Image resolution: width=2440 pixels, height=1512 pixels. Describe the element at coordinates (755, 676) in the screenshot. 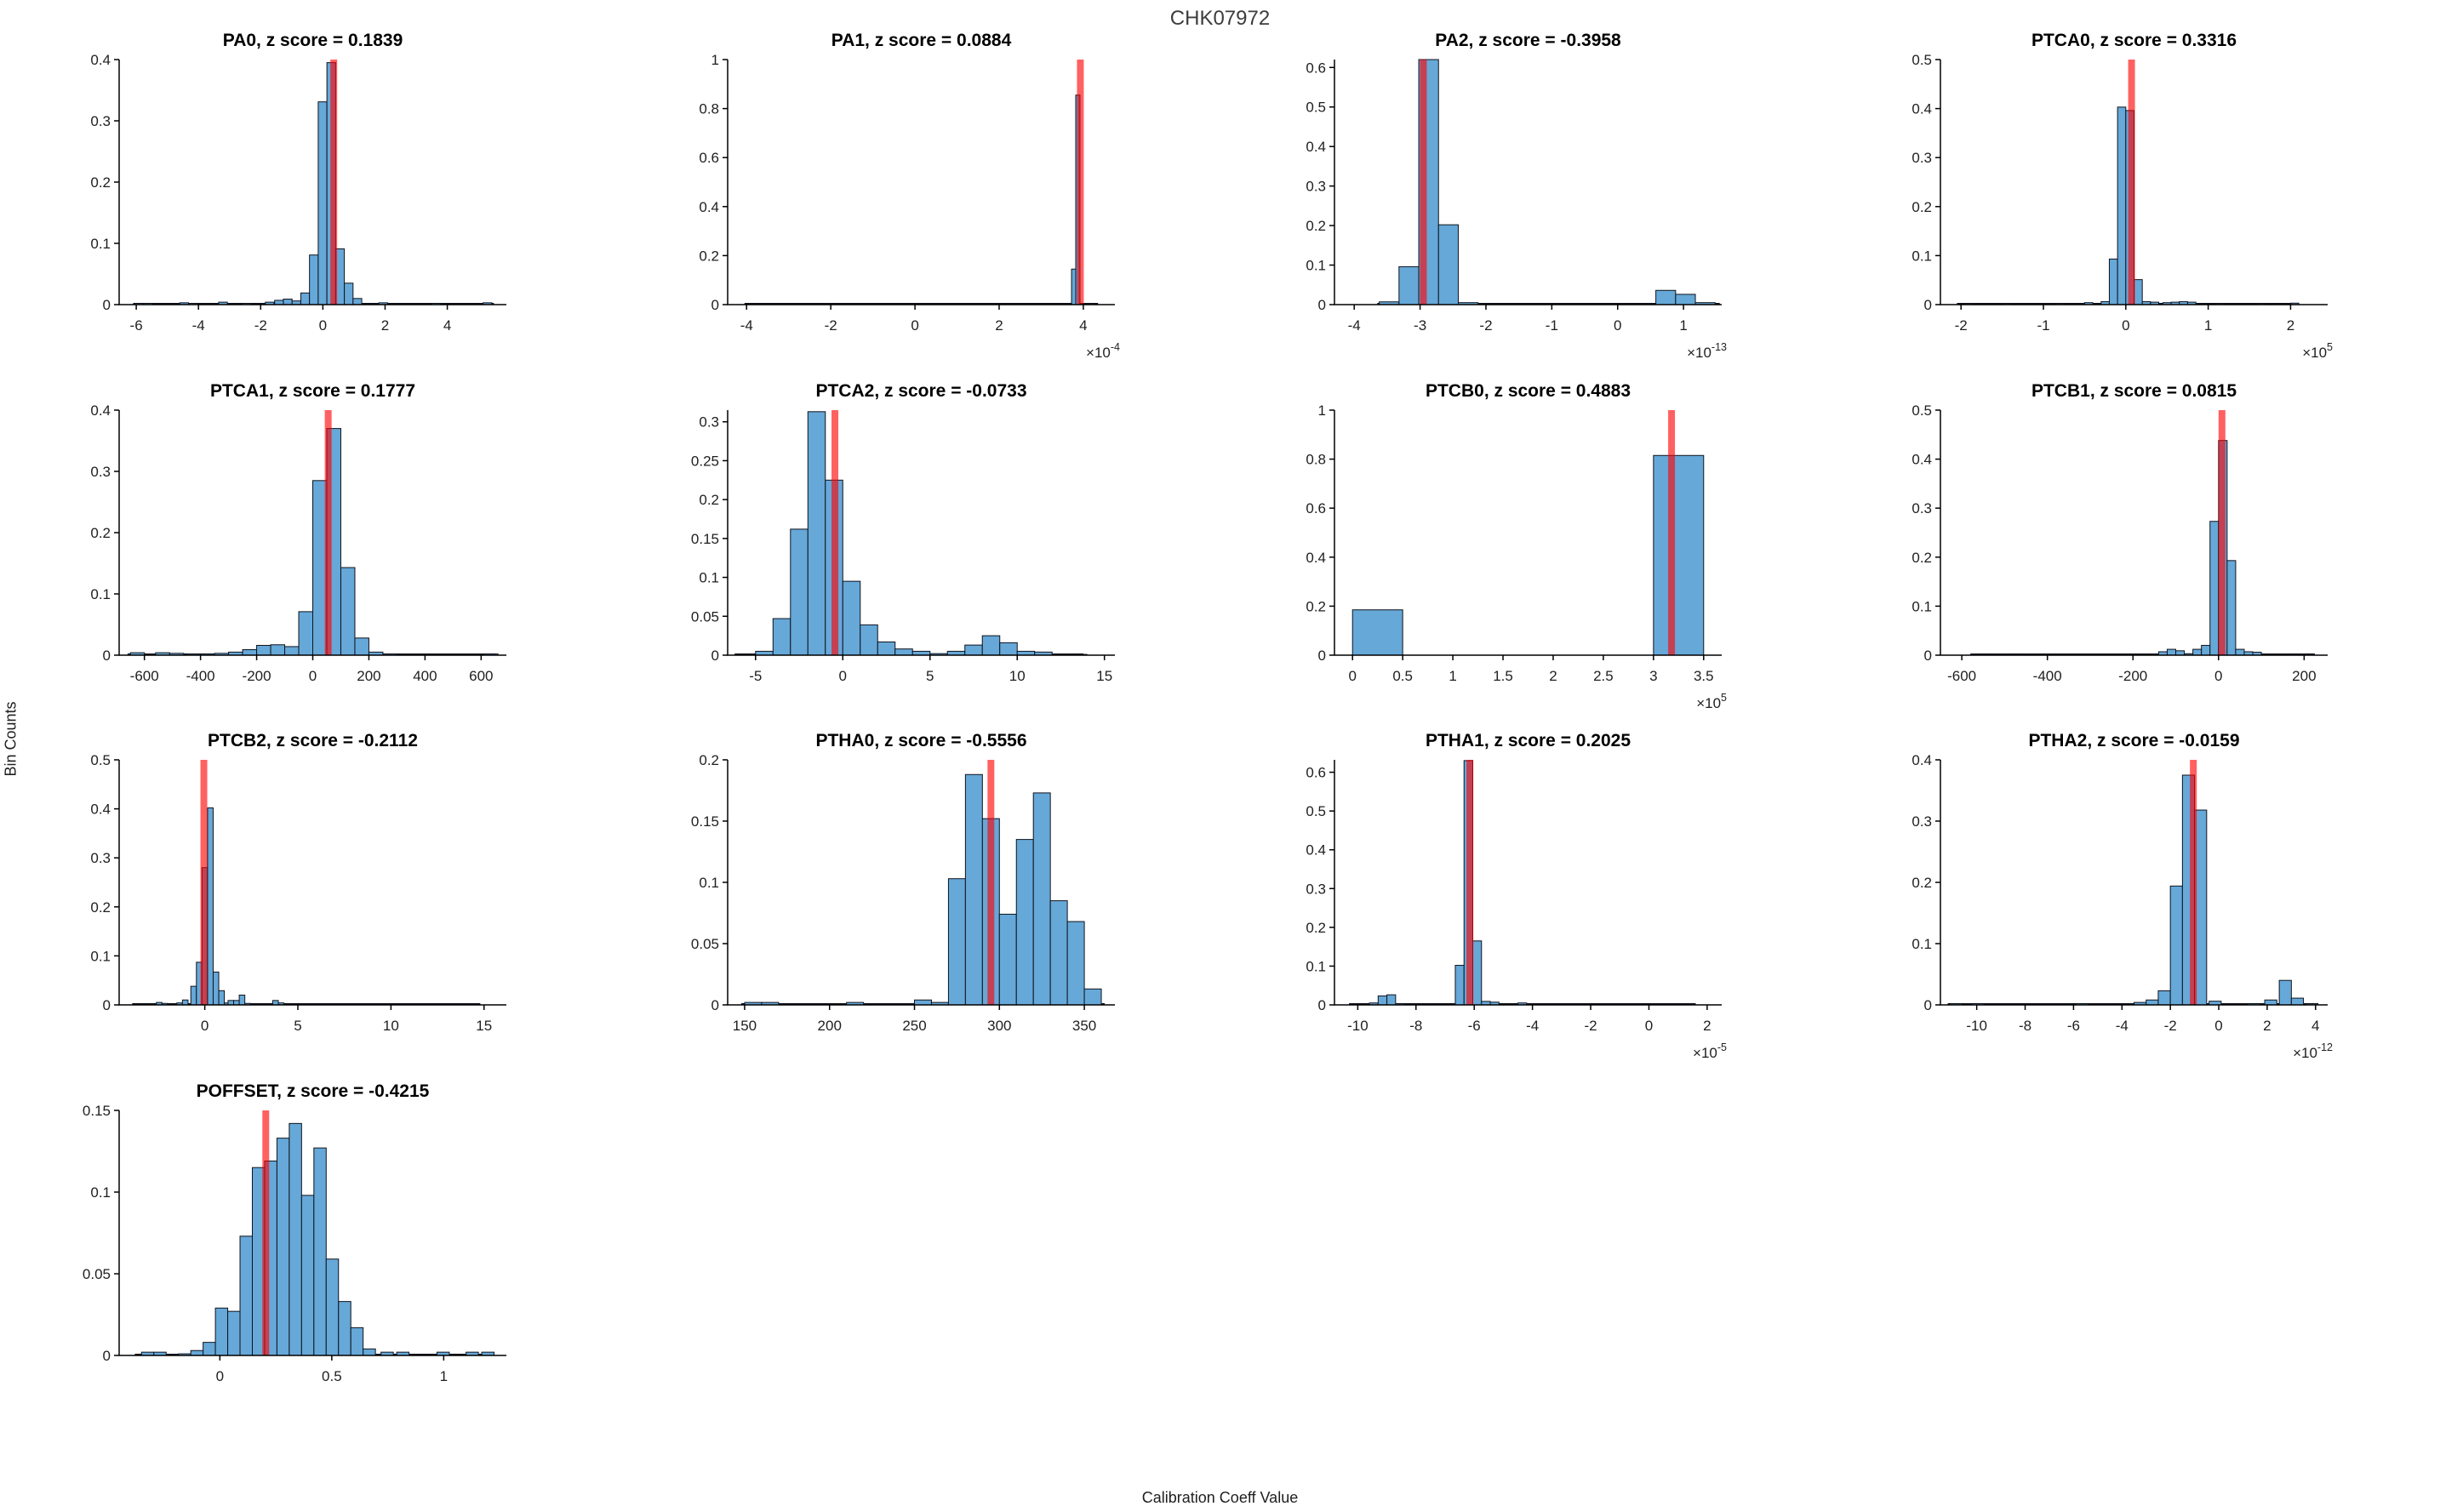

I see `x-tick-label: -5` at that location.